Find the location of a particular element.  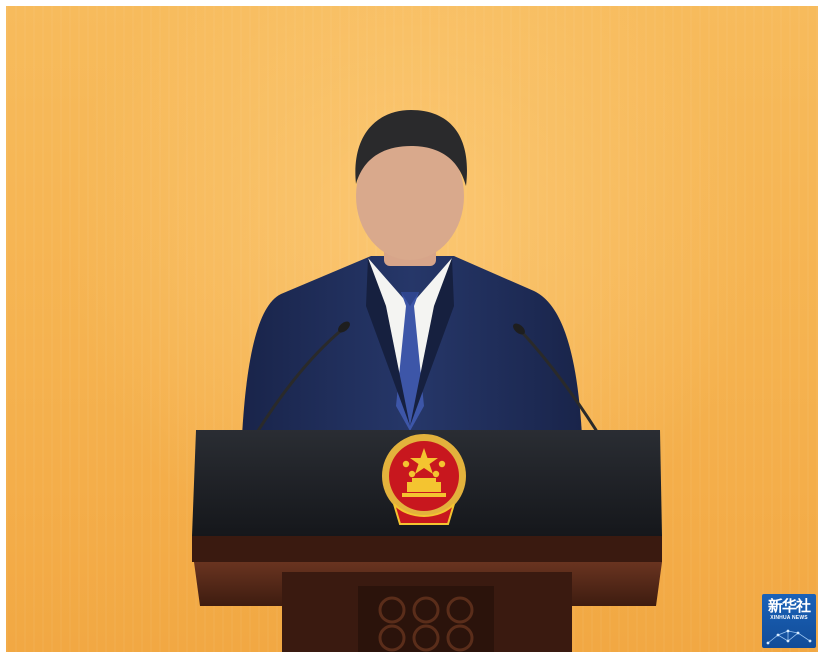

logo-text-cn: 新华社 is located at coordinates (789, 606).